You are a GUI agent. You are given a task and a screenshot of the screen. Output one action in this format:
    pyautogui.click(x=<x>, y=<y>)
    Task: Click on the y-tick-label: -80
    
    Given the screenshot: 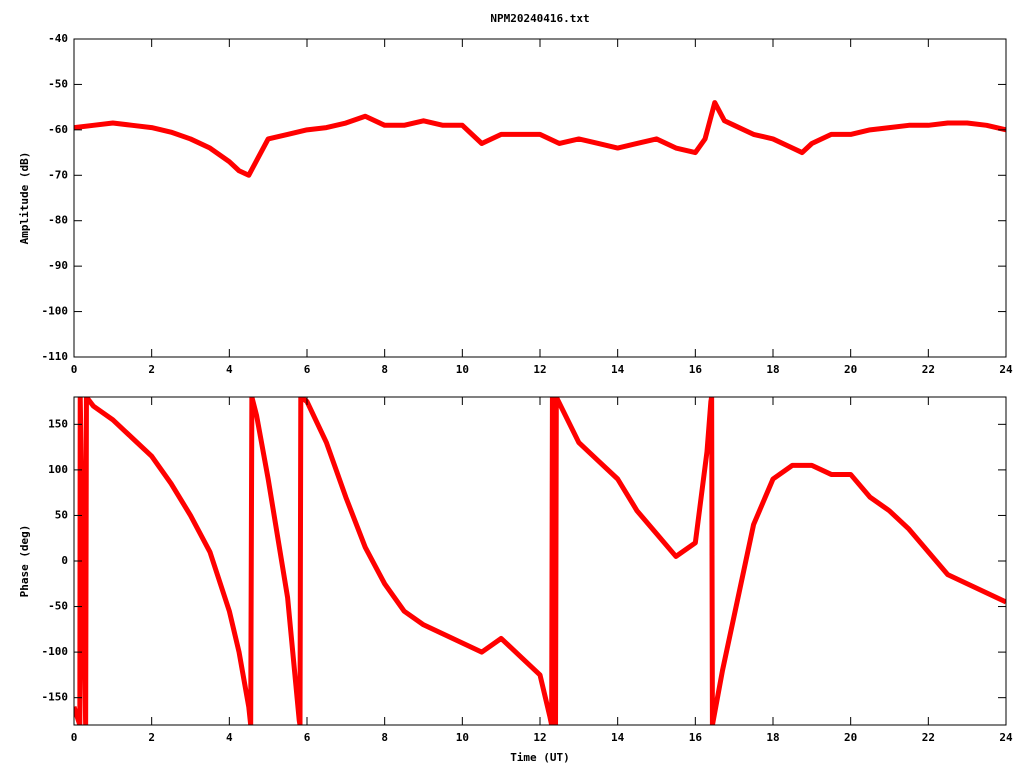 What is the action you would take?
    pyautogui.click(x=58, y=220)
    